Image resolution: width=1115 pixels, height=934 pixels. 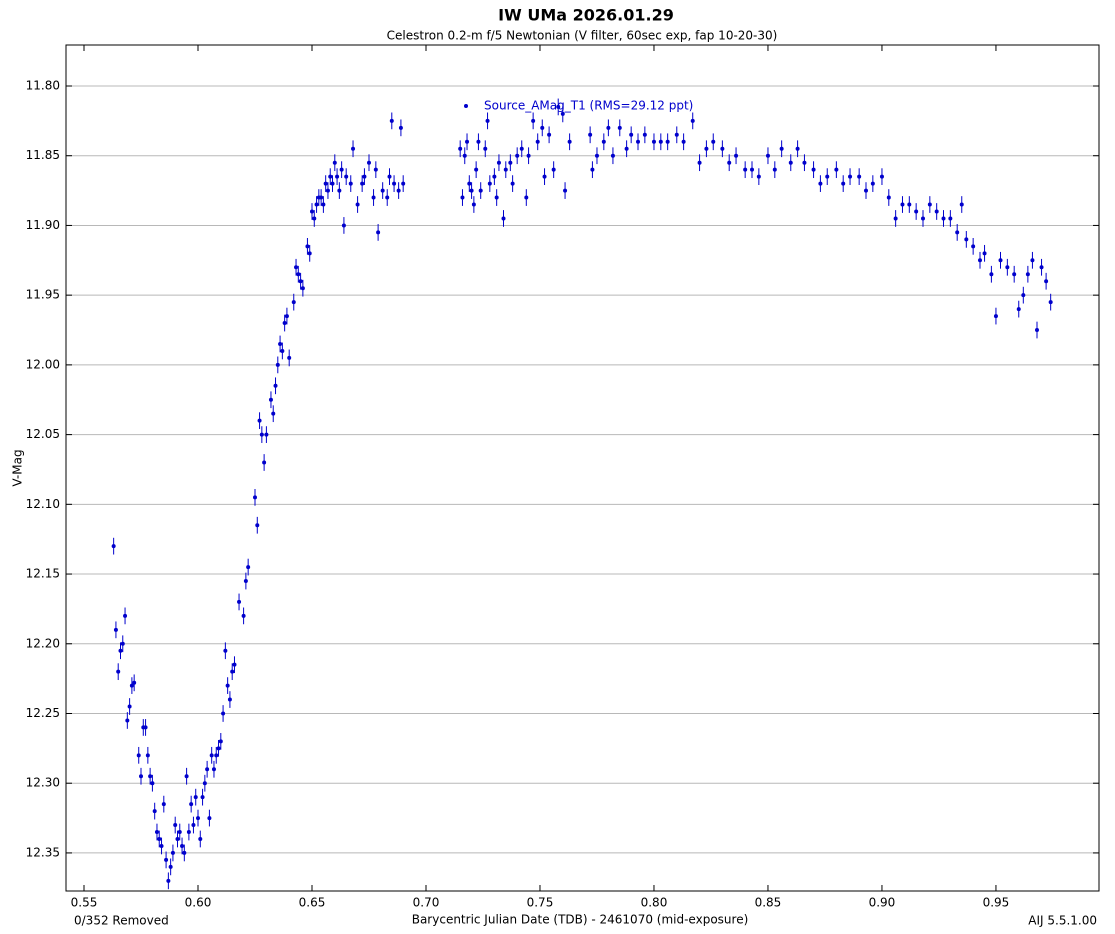 What do you see at coordinates (43, 643) in the screenshot?
I see `y-tick-label: 12.20` at bounding box center [43, 643].